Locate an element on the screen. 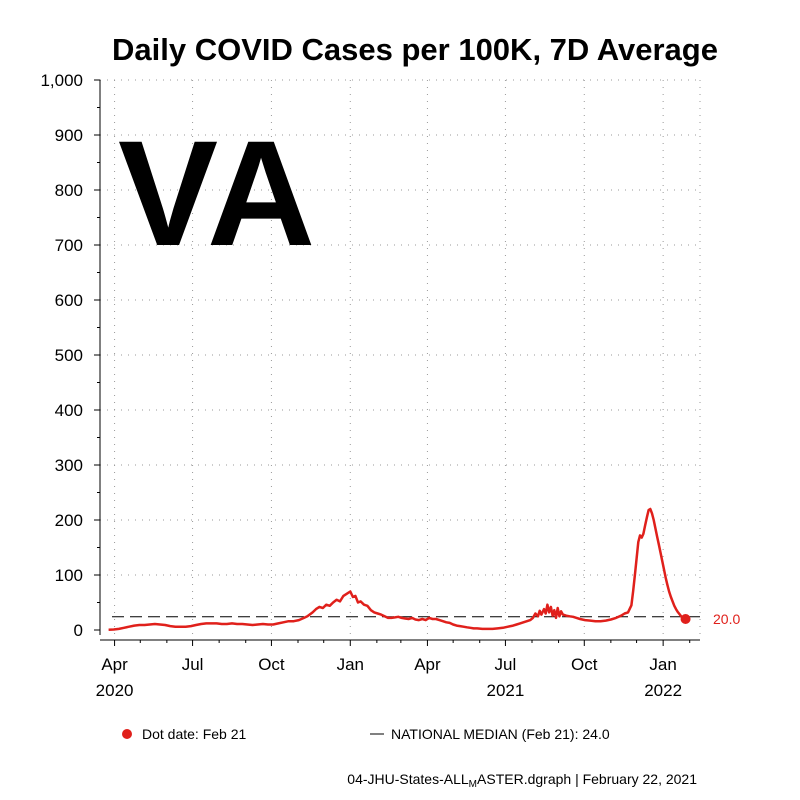  y-tick-label: 800 is located at coordinates (69, 190).